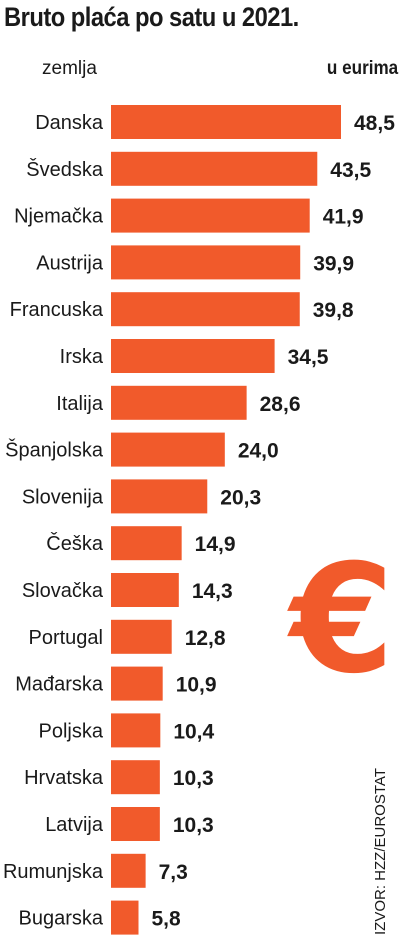  Describe the element at coordinates (308, 357) in the screenshot. I see `value-label: 34,5` at that location.